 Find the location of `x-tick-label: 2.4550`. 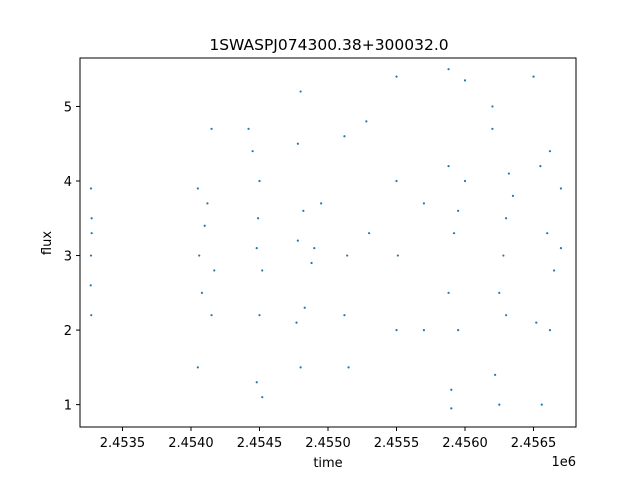

x-tick-label: 2.4550 is located at coordinates (328, 443).